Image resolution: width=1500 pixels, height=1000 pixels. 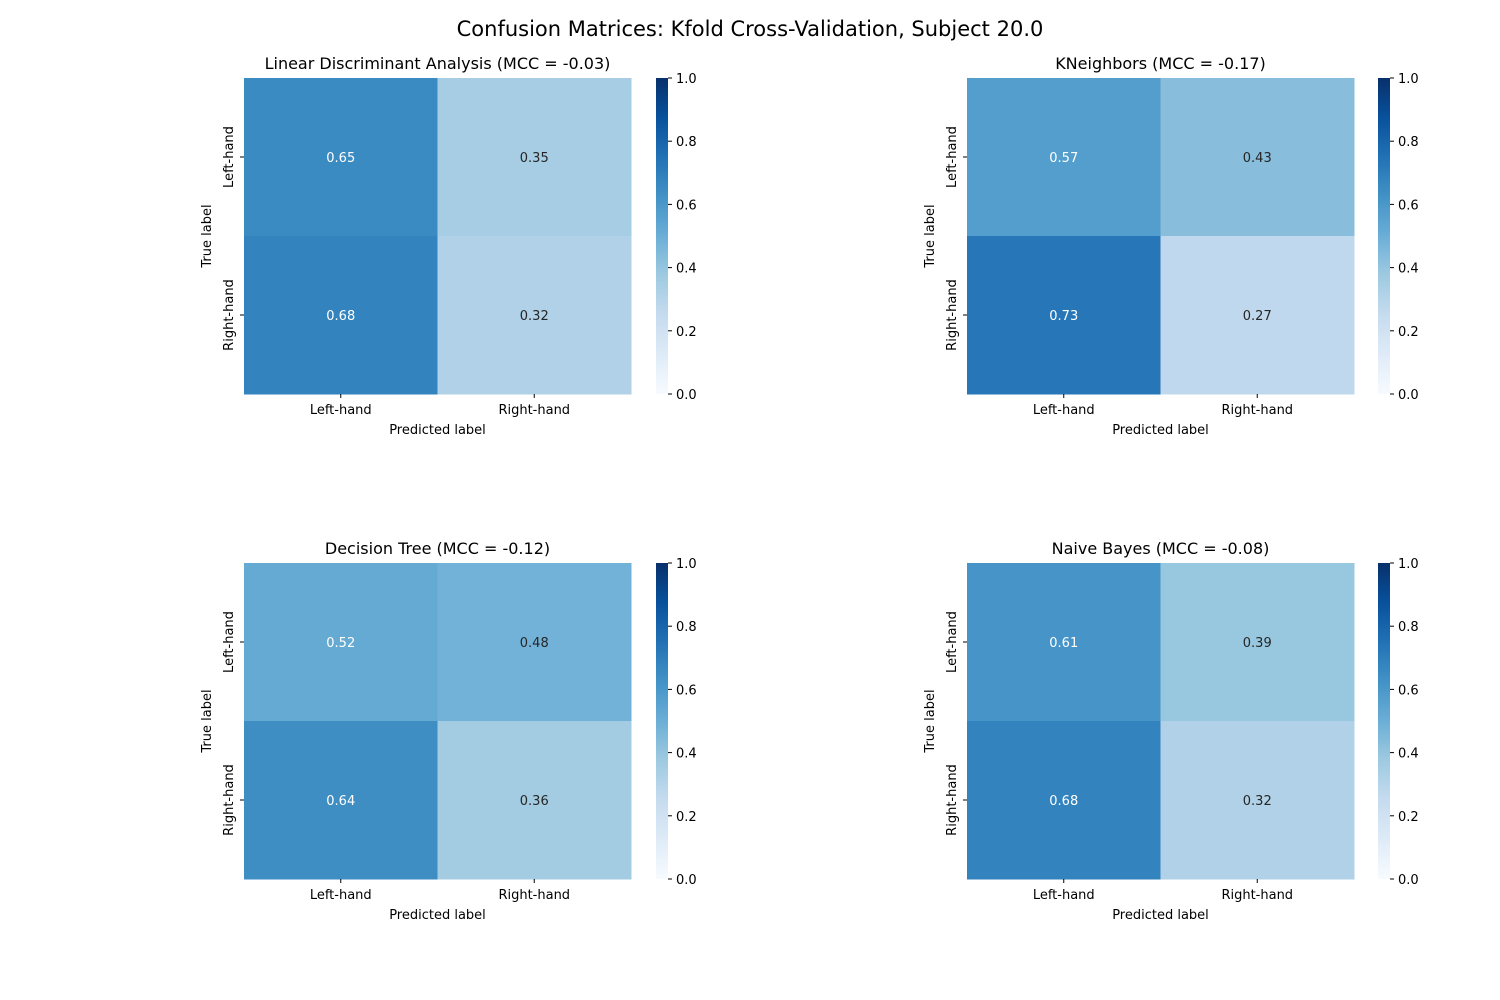 I want to click on cell-value-label: 0.52, so click(x=340, y=643).